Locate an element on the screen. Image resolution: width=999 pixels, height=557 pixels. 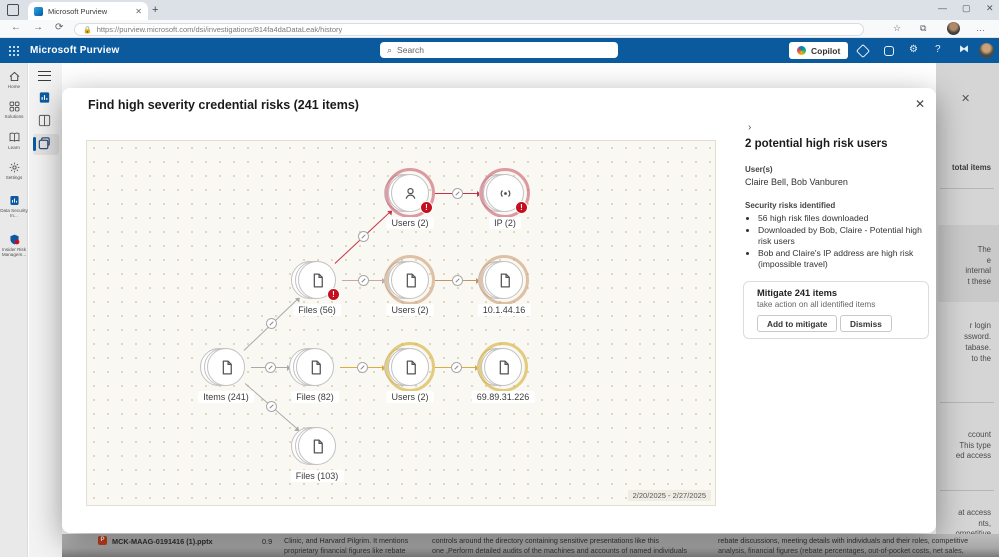
forward-icon: → is located at coordinates (38, 27).